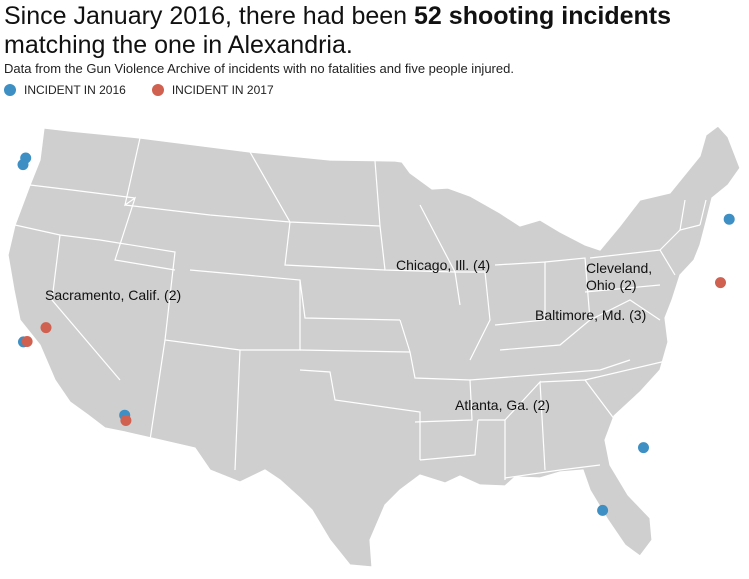 Image resolution: width=749 pixels, height=579 pixels. What do you see at coordinates (683, 225) in the screenshot?
I see `border-ne-states` at bounding box center [683, 225].